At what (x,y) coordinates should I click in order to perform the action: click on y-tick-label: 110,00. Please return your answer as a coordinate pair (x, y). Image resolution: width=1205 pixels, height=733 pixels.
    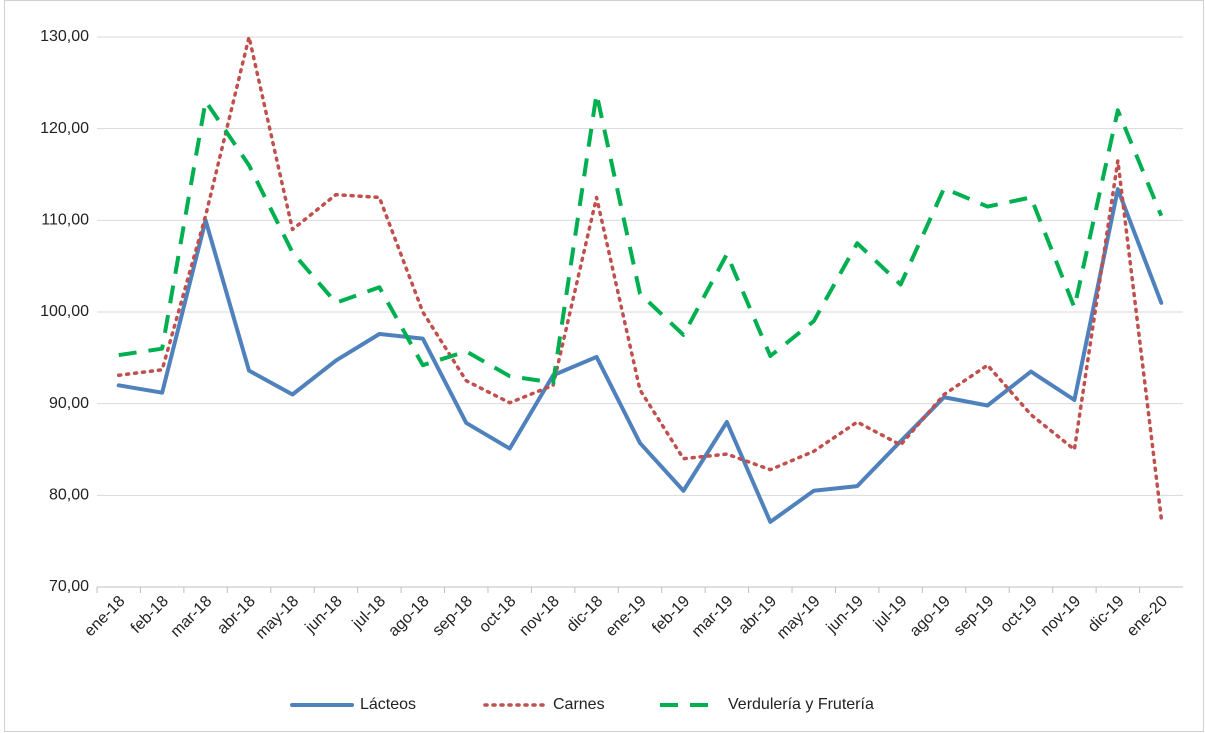
    Looking at the image, I should click on (65, 220).